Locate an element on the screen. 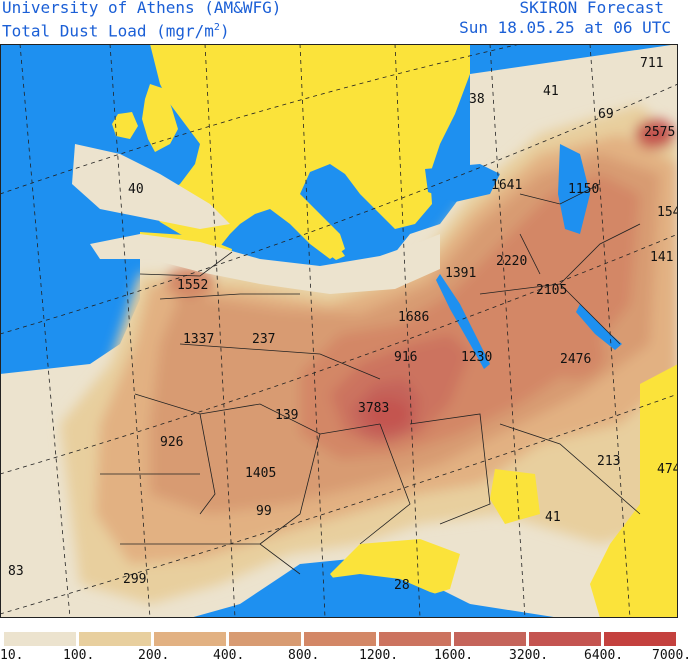 This screenshot has width=700, height=663. value-label: 40 is located at coordinates (136, 189).